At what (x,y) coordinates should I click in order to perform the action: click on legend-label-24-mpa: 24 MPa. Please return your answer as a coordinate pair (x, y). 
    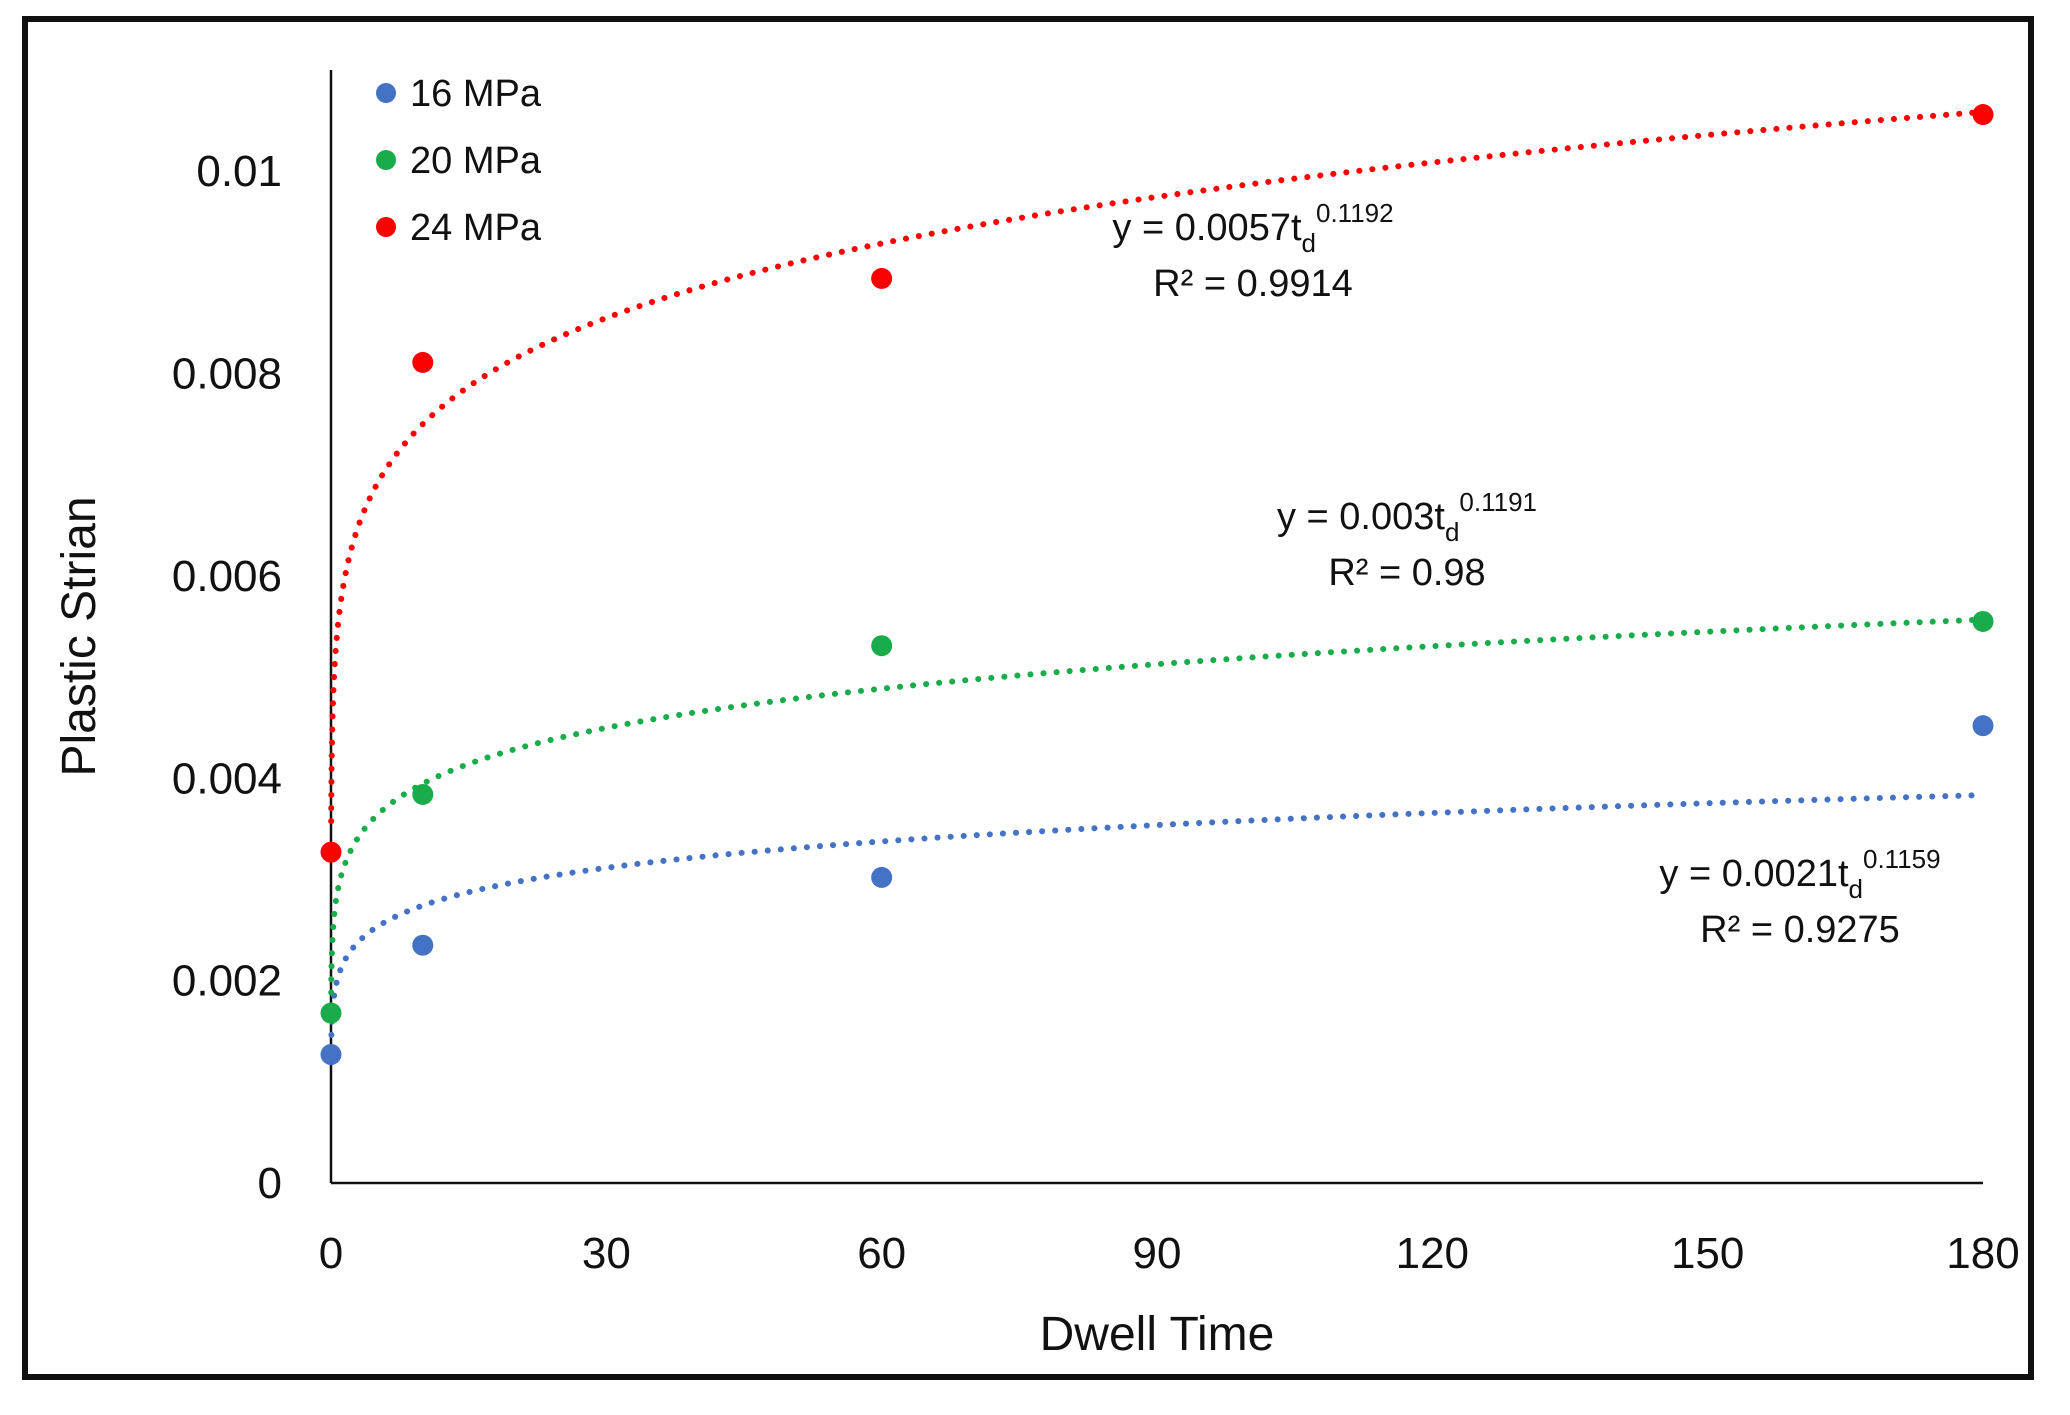
    Looking at the image, I should click on (476, 228).